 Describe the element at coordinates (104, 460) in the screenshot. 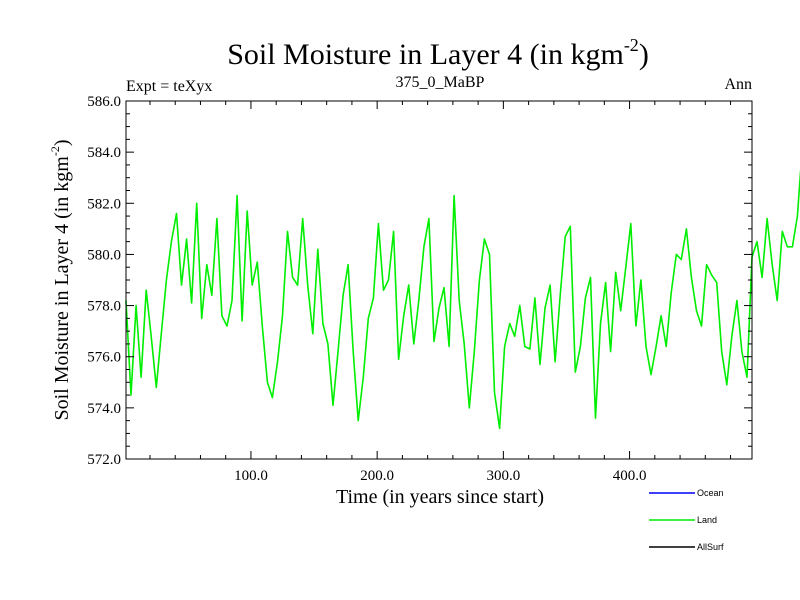

I see `y-tick-label: 572.0` at that location.